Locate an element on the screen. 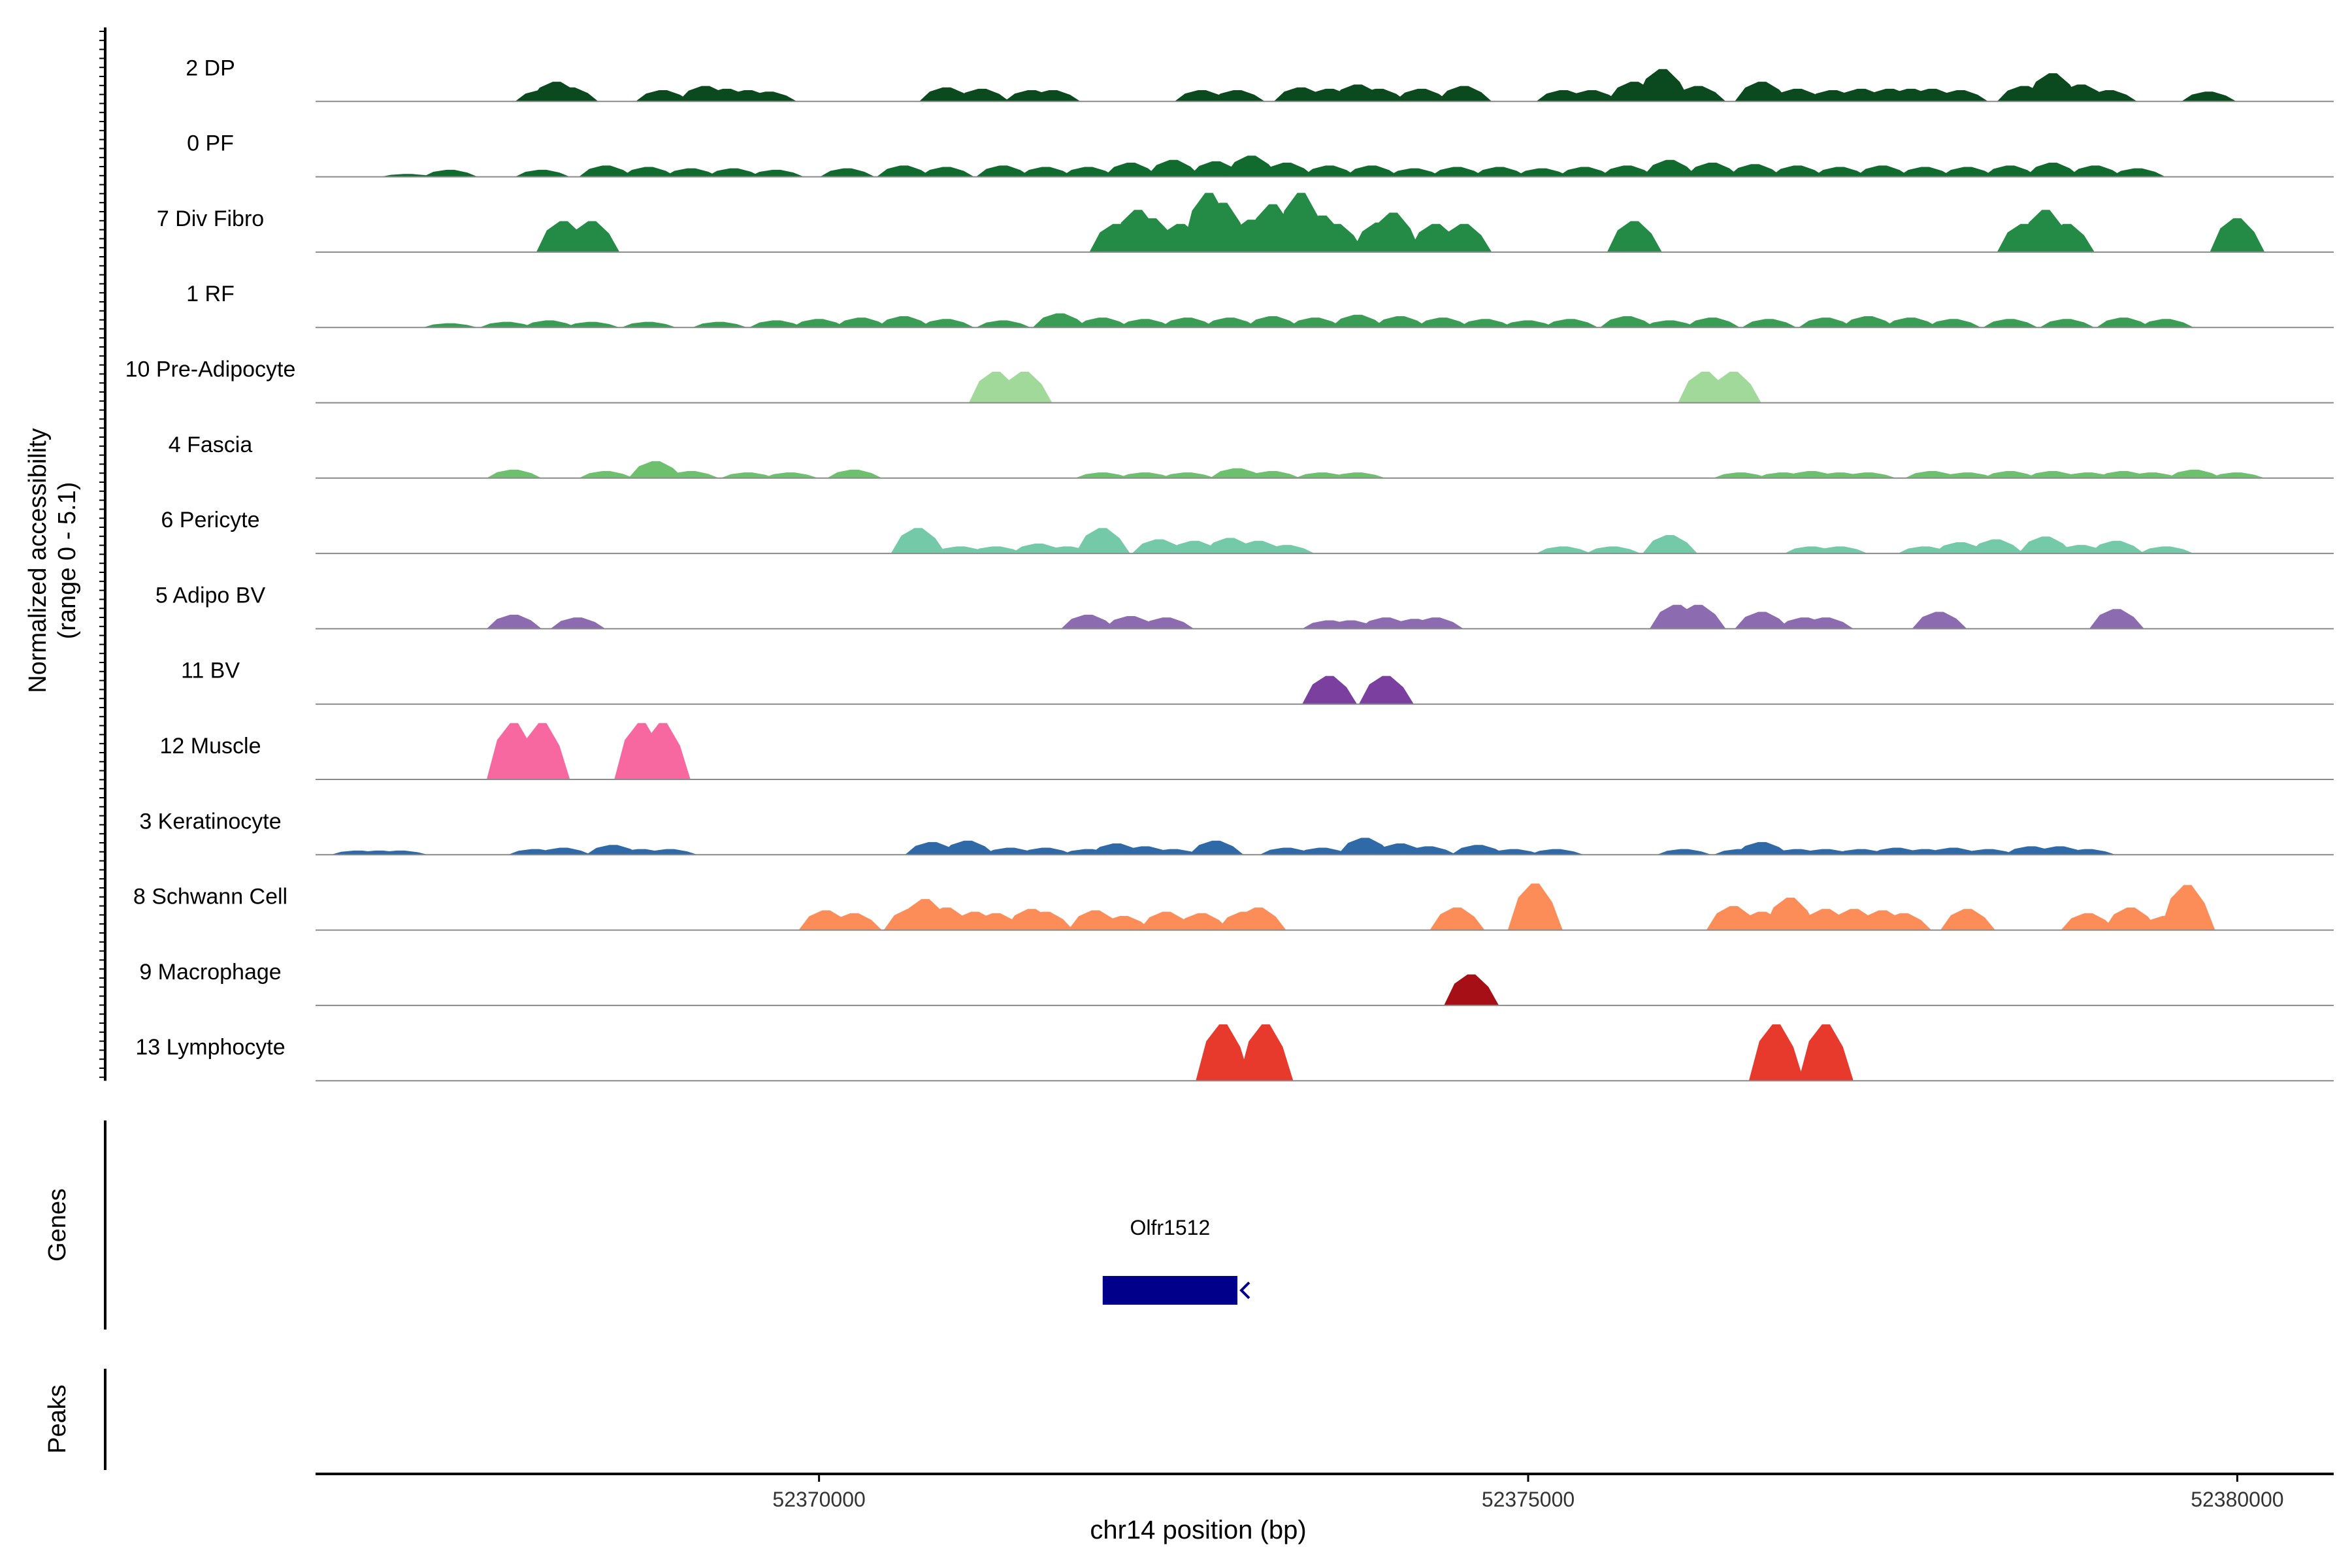  x-tick-label: 52375000 is located at coordinates (1528, 1499).